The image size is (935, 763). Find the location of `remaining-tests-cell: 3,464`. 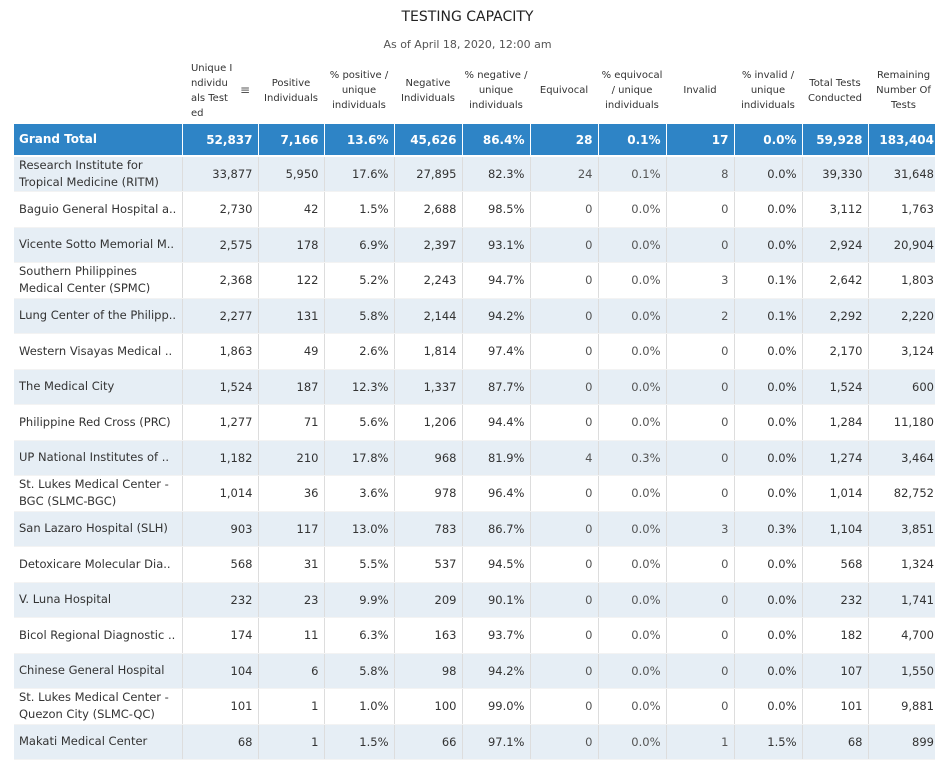

remaining-tests-cell: 3,464 is located at coordinates (901, 458).